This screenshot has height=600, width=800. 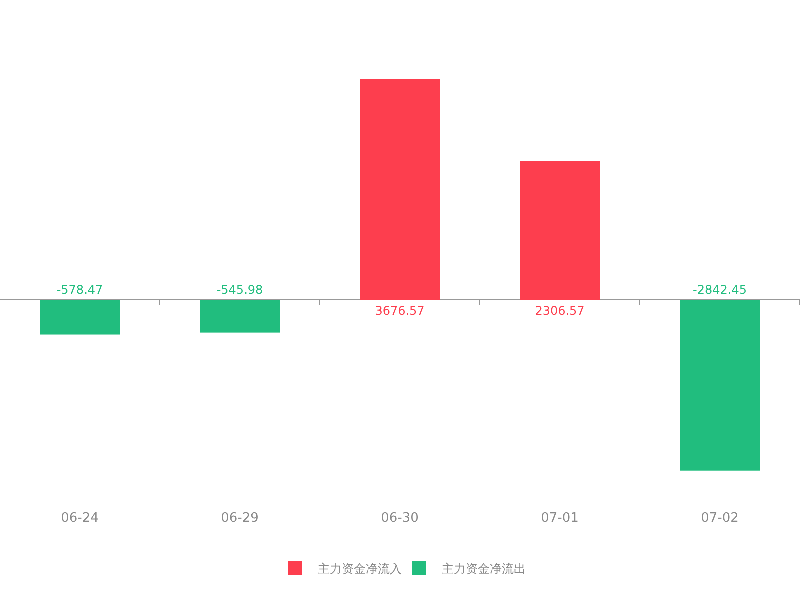 I want to click on data-label: 2306.57, so click(x=560, y=311).